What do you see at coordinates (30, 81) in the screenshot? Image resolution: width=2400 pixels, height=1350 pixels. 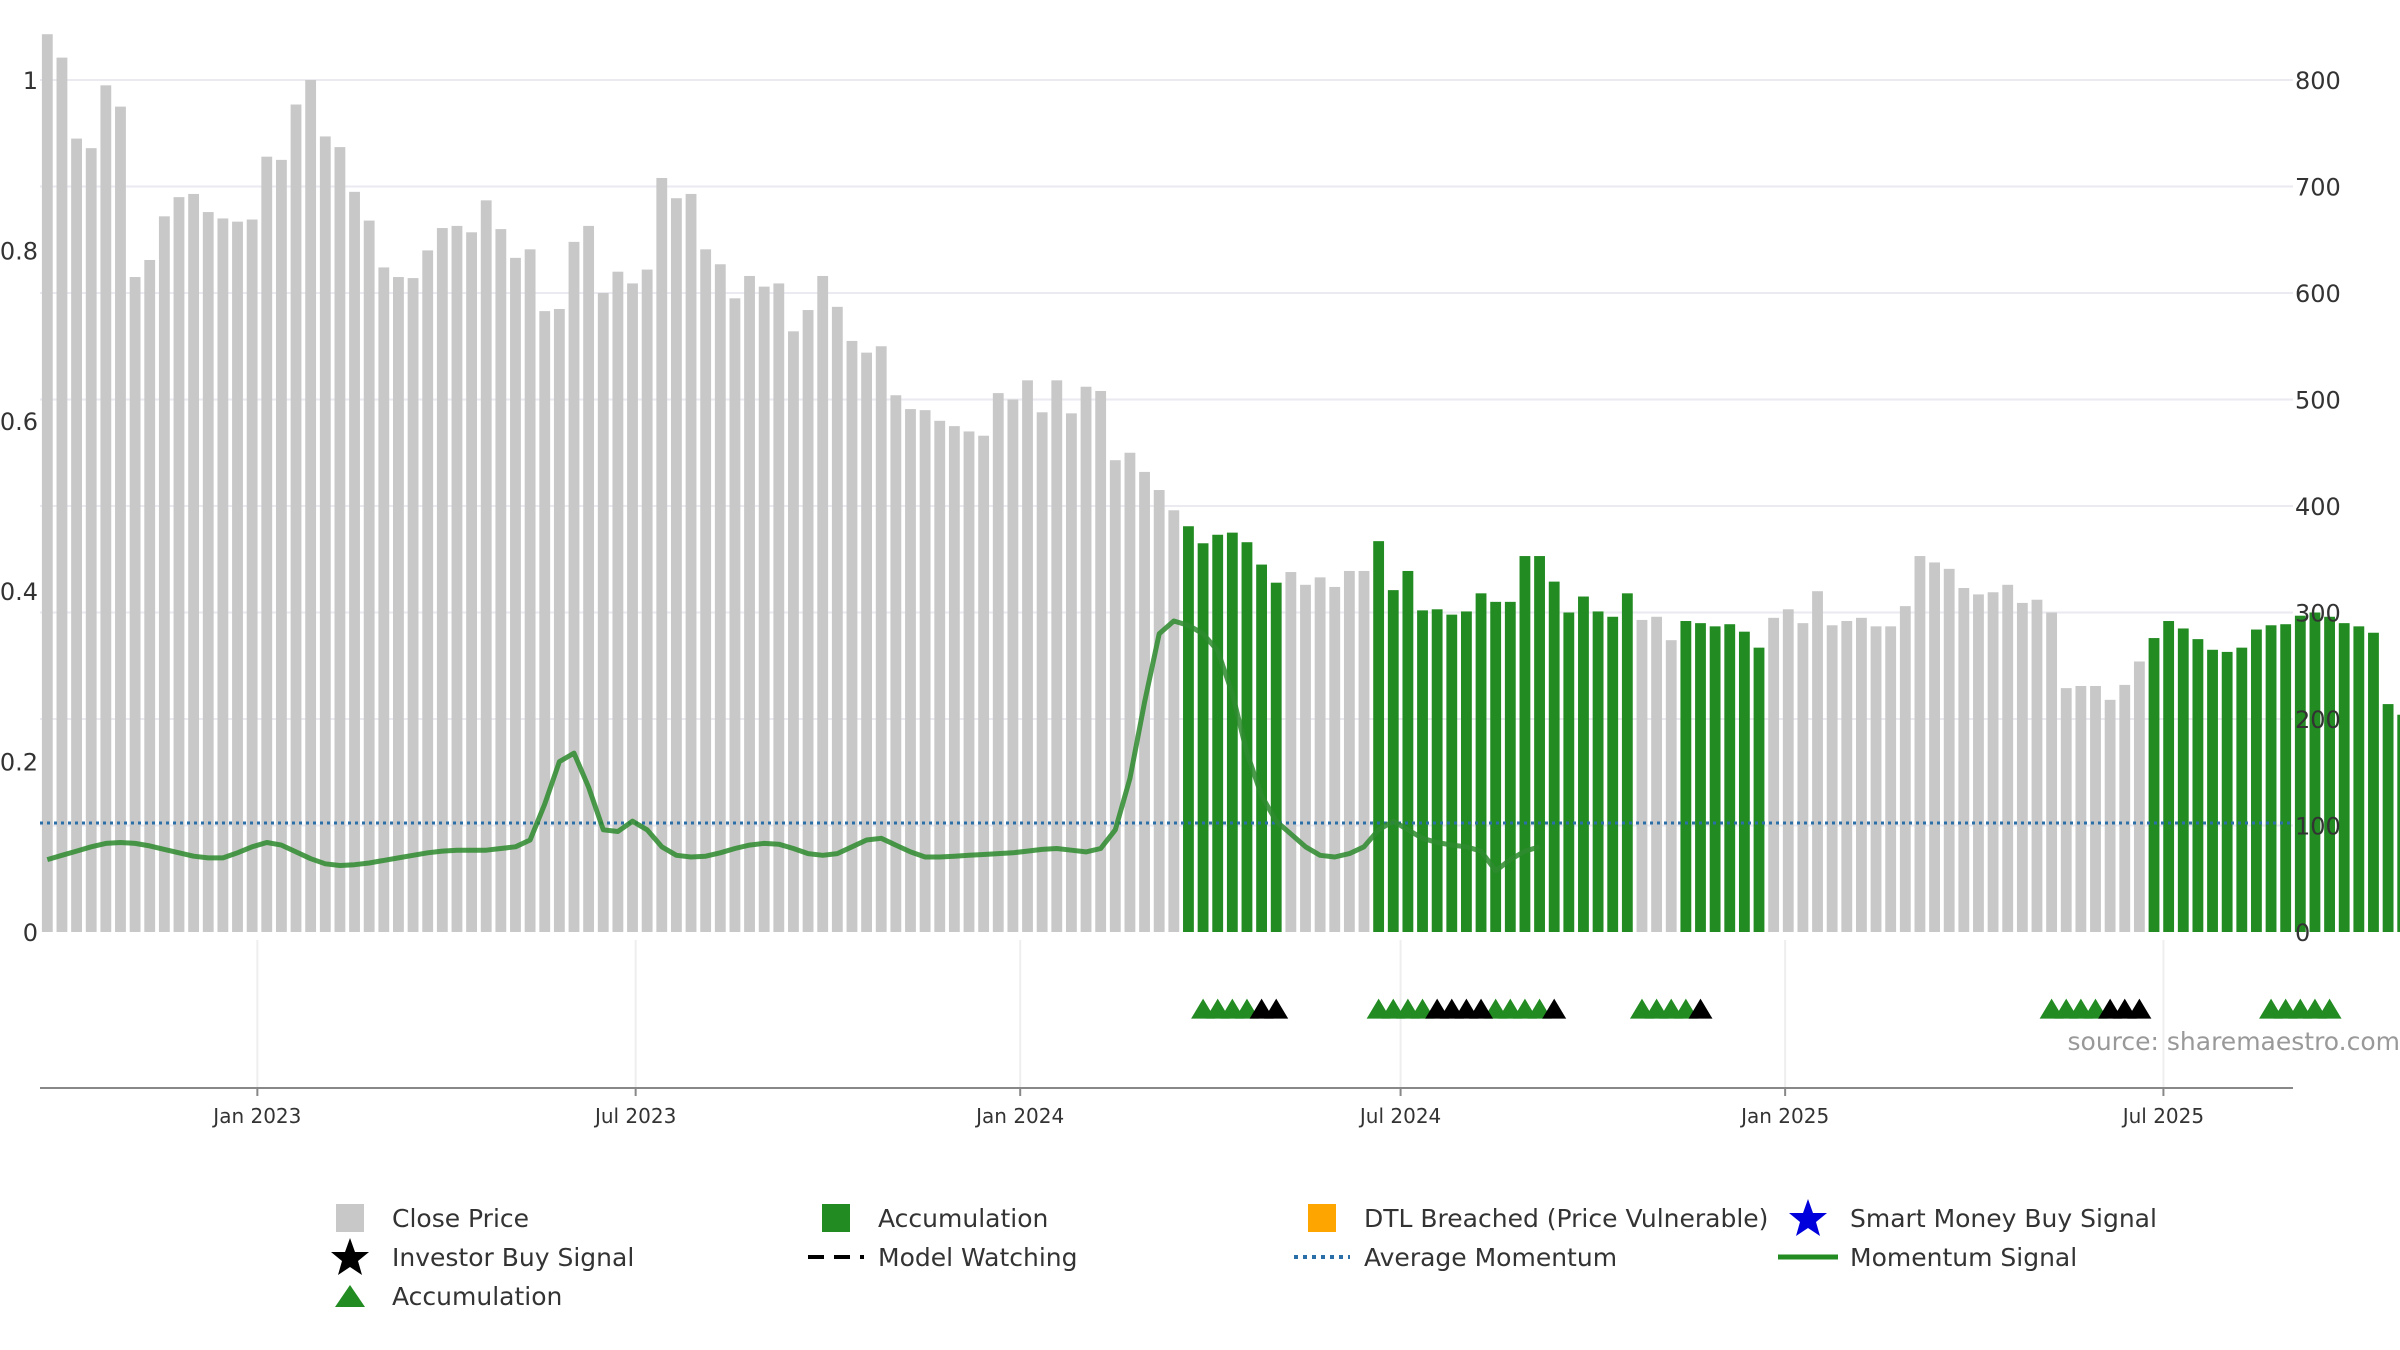 I see `left-tick-label: 1` at bounding box center [30, 81].